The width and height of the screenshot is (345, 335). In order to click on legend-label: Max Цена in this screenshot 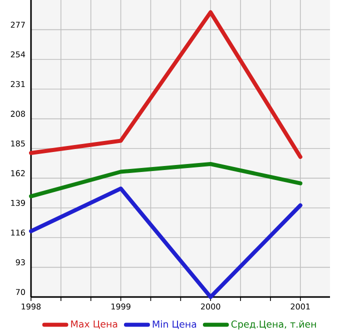, I will do `click(94, 324)`.